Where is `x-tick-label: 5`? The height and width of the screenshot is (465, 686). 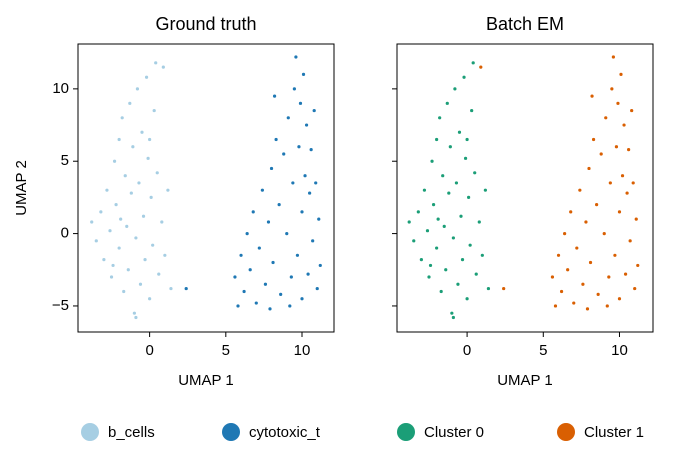
x-tick-label: 5 is located at coordinates (543, 350).